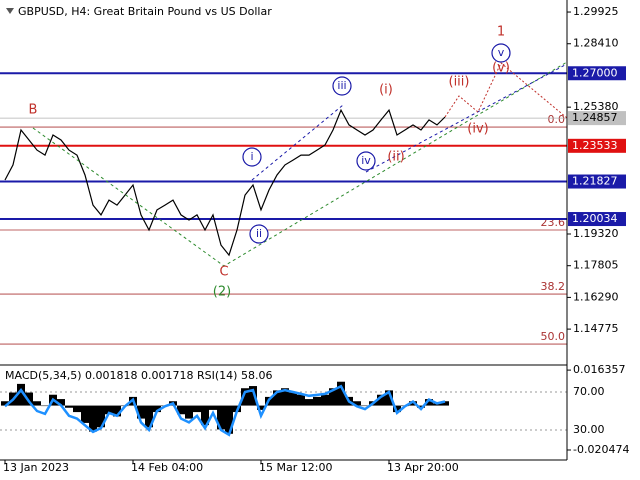 The image size is (640, 480). What do you see at coordinates (557, 119) in the screenshot?
I see `fib-label: 0.0` at bounding box center [557, 119].